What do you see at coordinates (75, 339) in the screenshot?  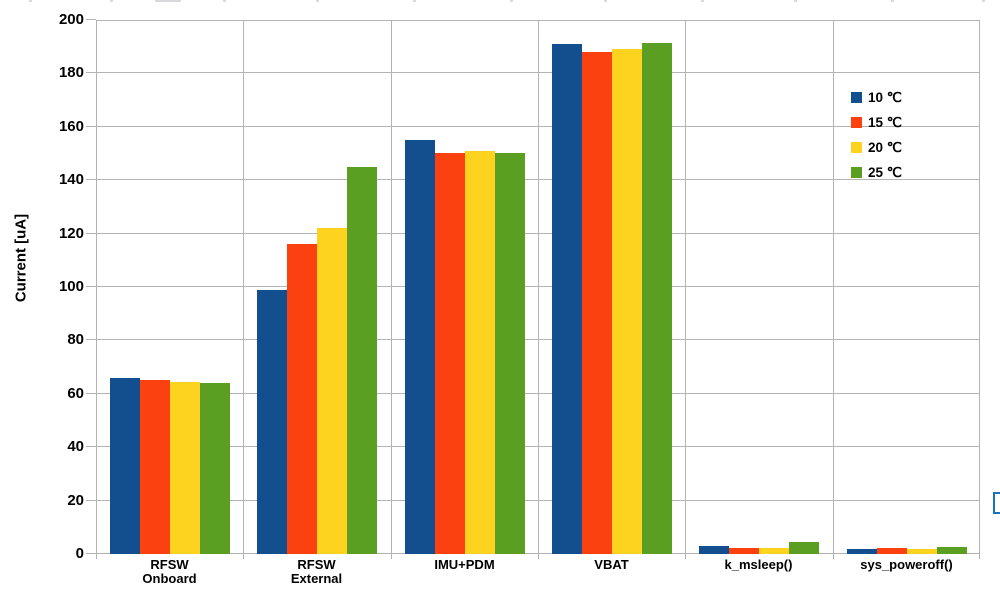 I see `y-tick-label: 80` at bounding box center [75, 339].